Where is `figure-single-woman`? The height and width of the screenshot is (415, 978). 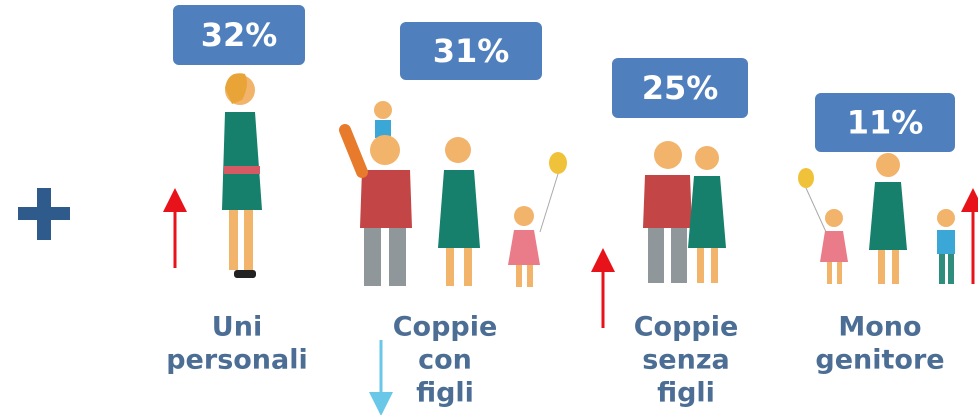 figure-single-woman is located at coordinates (242, 175).